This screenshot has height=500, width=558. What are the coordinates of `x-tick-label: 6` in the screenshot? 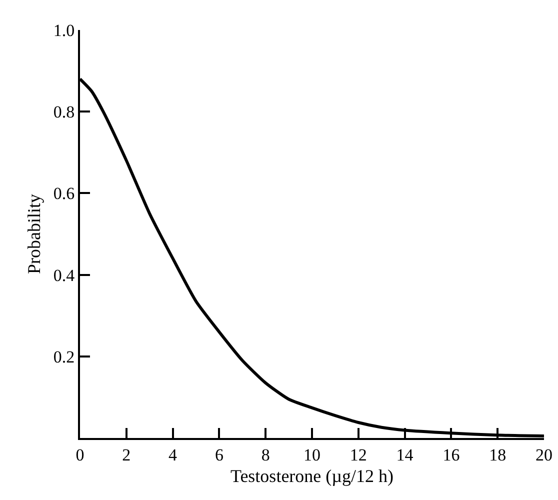 It's located at (219, 454).